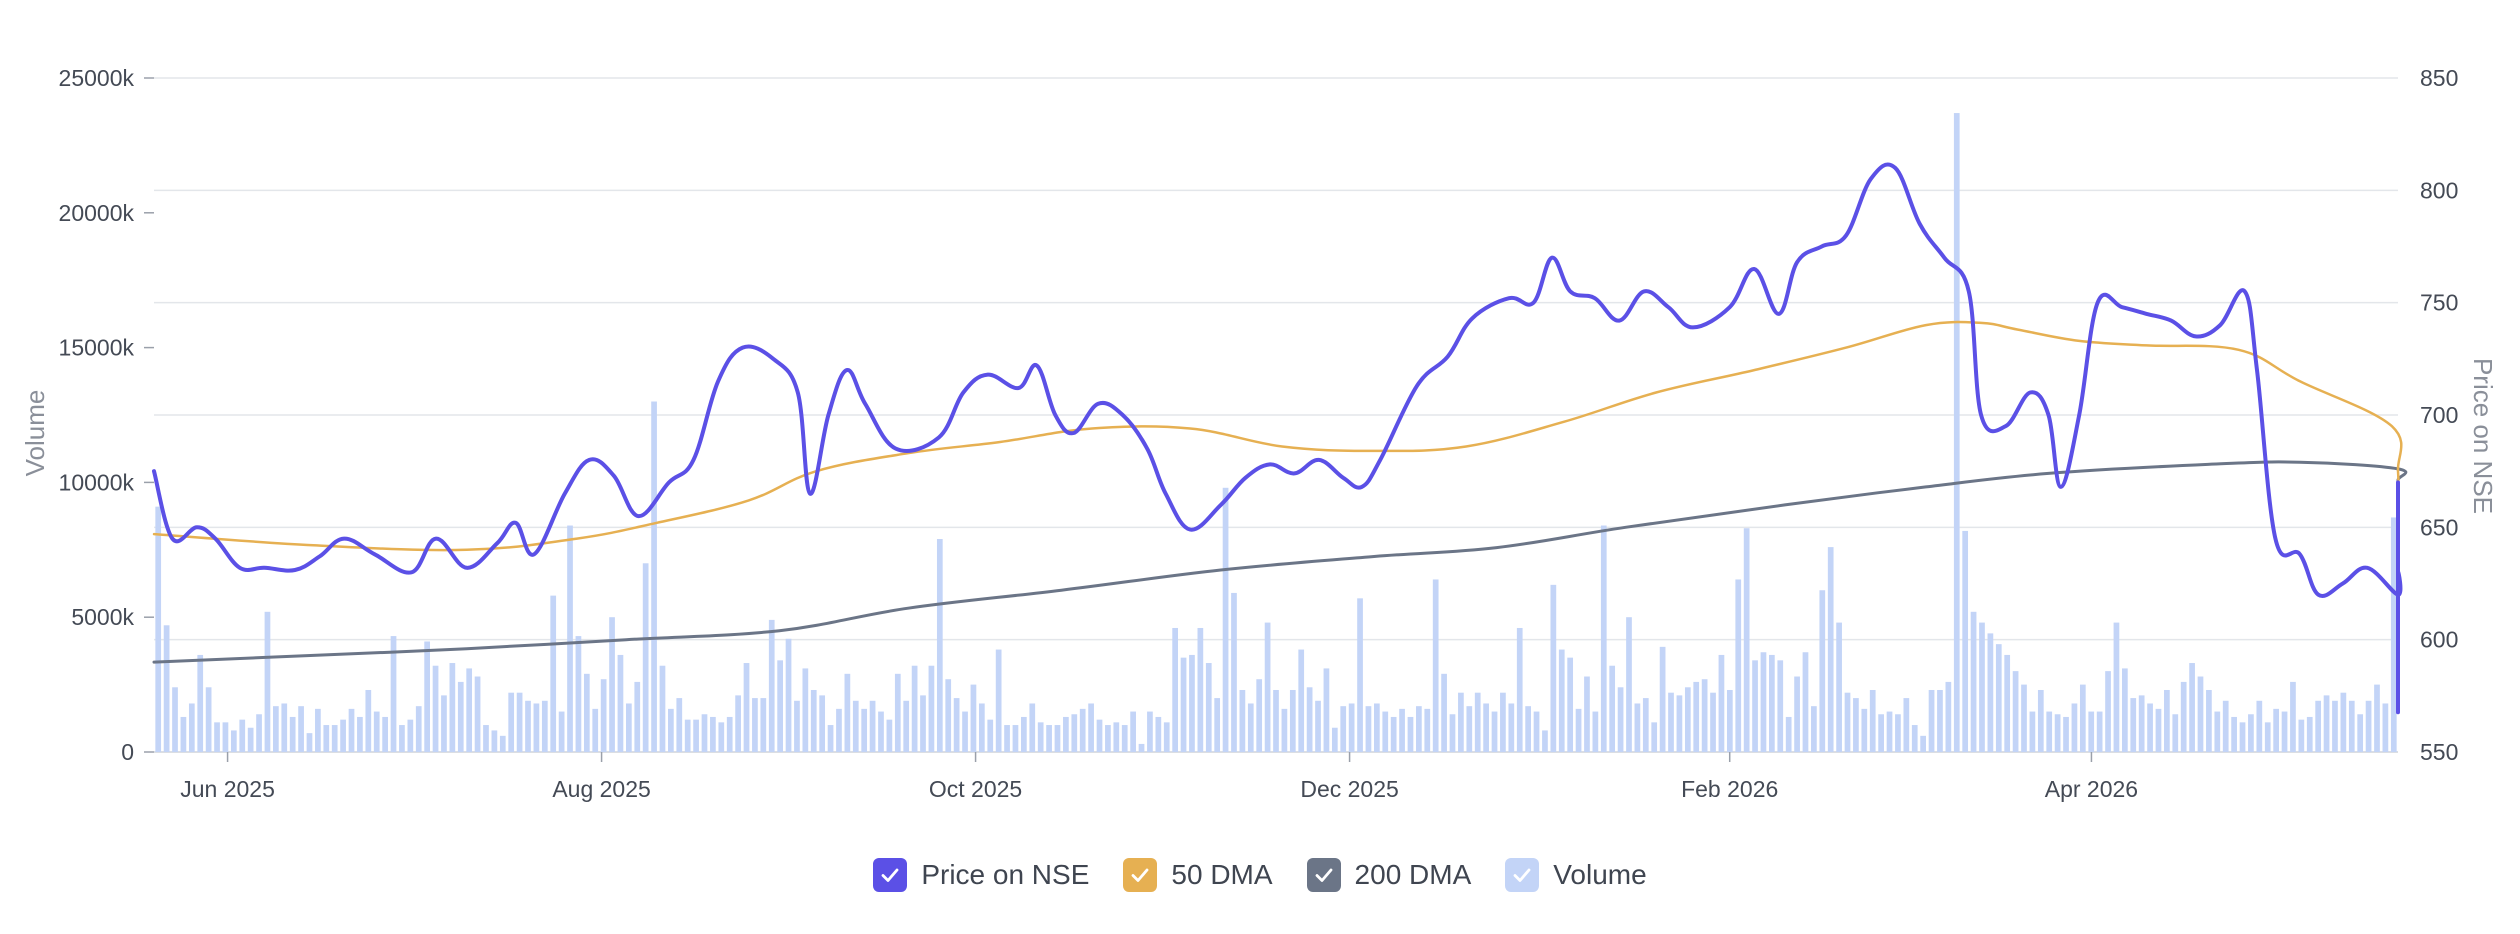  Describe the element at coordinates (1388, 875) in the screenshot. I see `legend-item-200-dma: 200 DMA` at that location.